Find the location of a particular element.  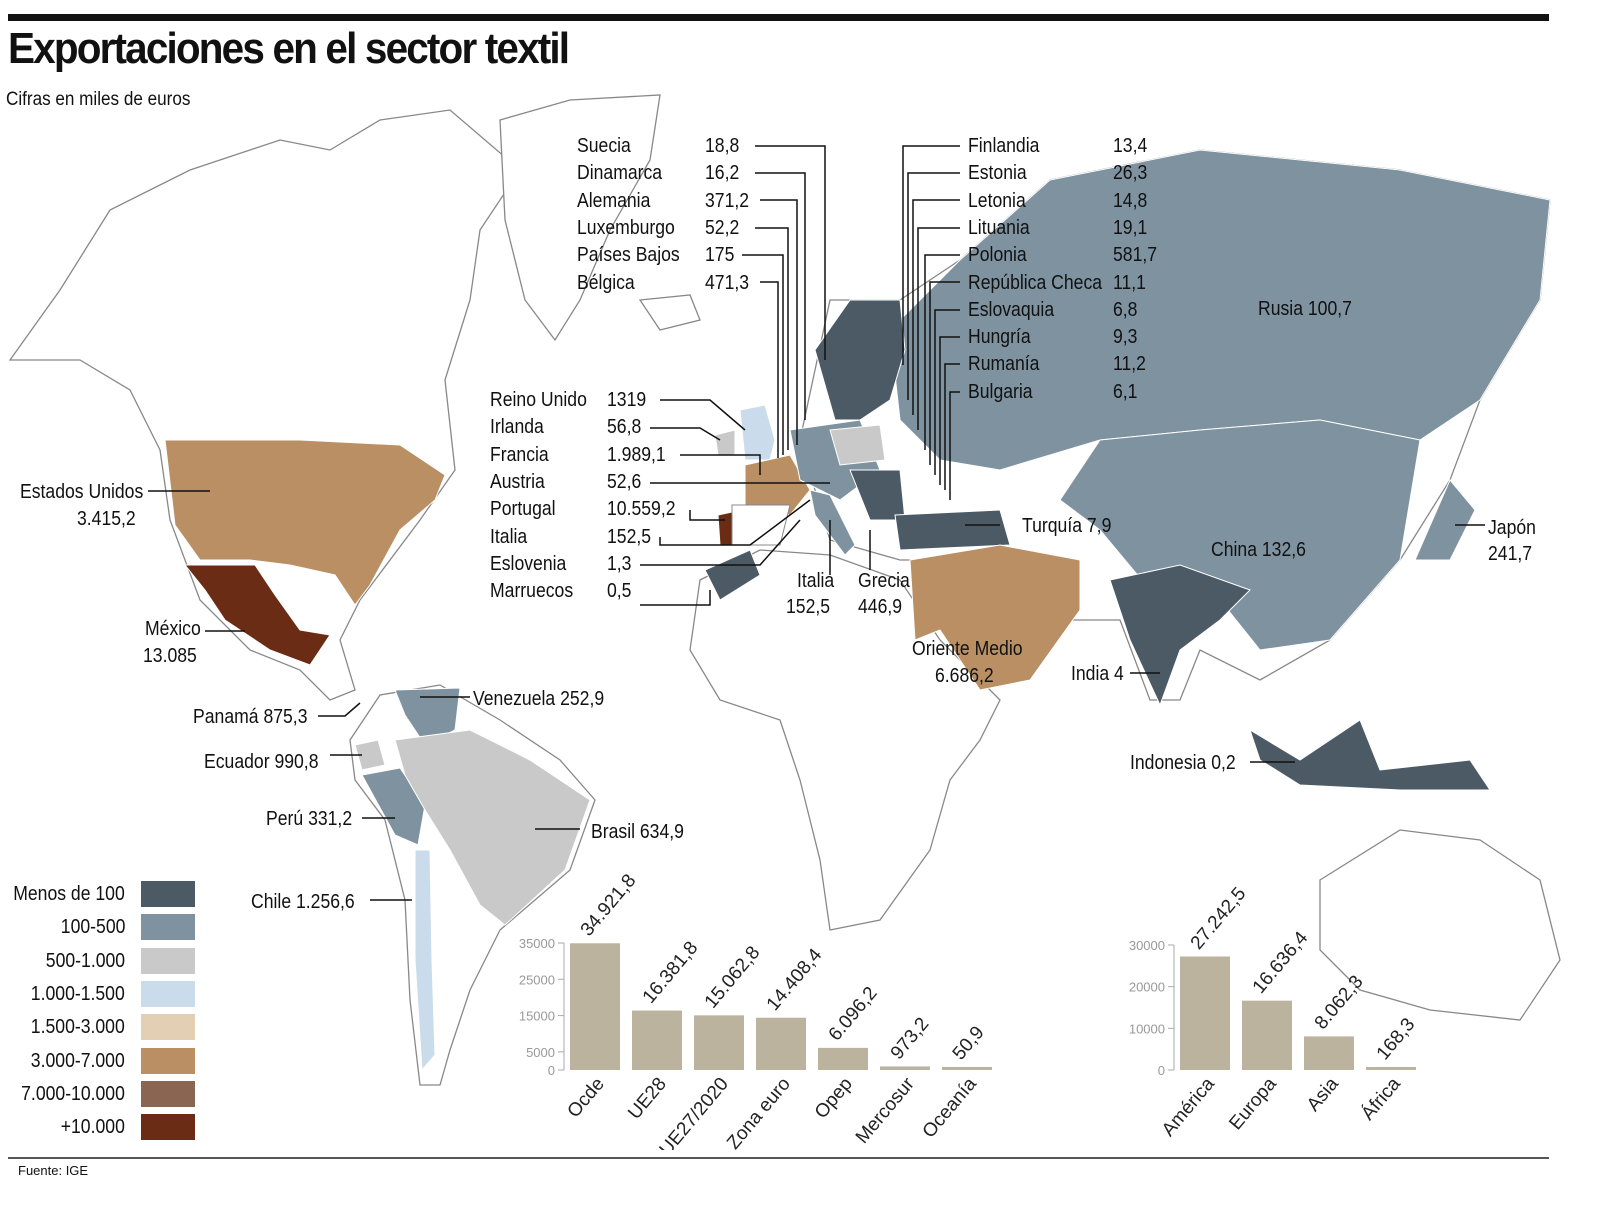

country-value: 13,4 is located at coordinates (1130, 146).